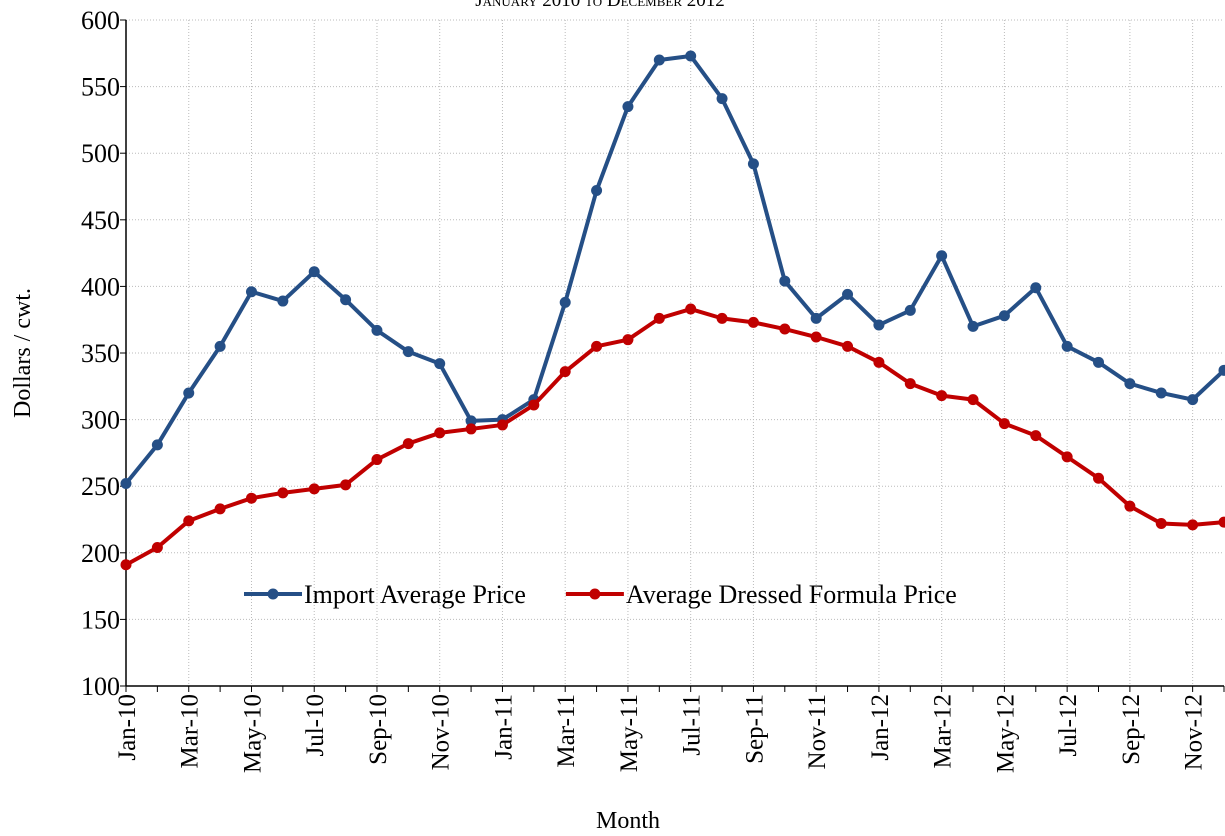  I want to click on x-tick-label: Jan-12, so click(880, 727).